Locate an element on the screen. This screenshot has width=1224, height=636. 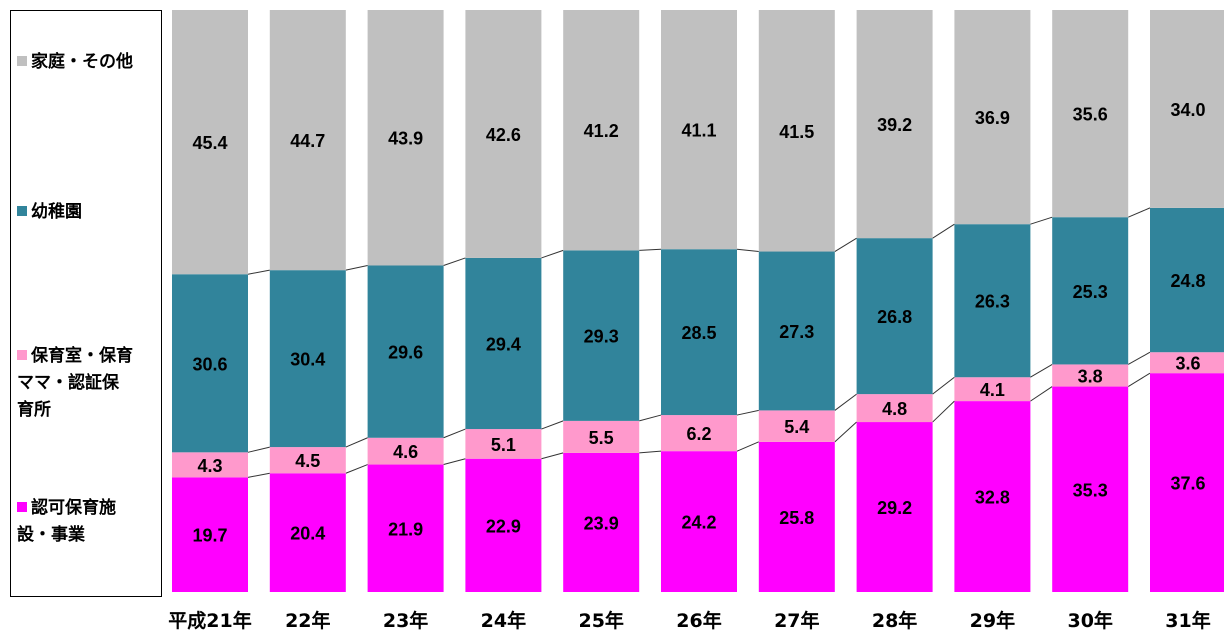
data-label-home-other-5: 41.1 is located at coordinates (698, 131).